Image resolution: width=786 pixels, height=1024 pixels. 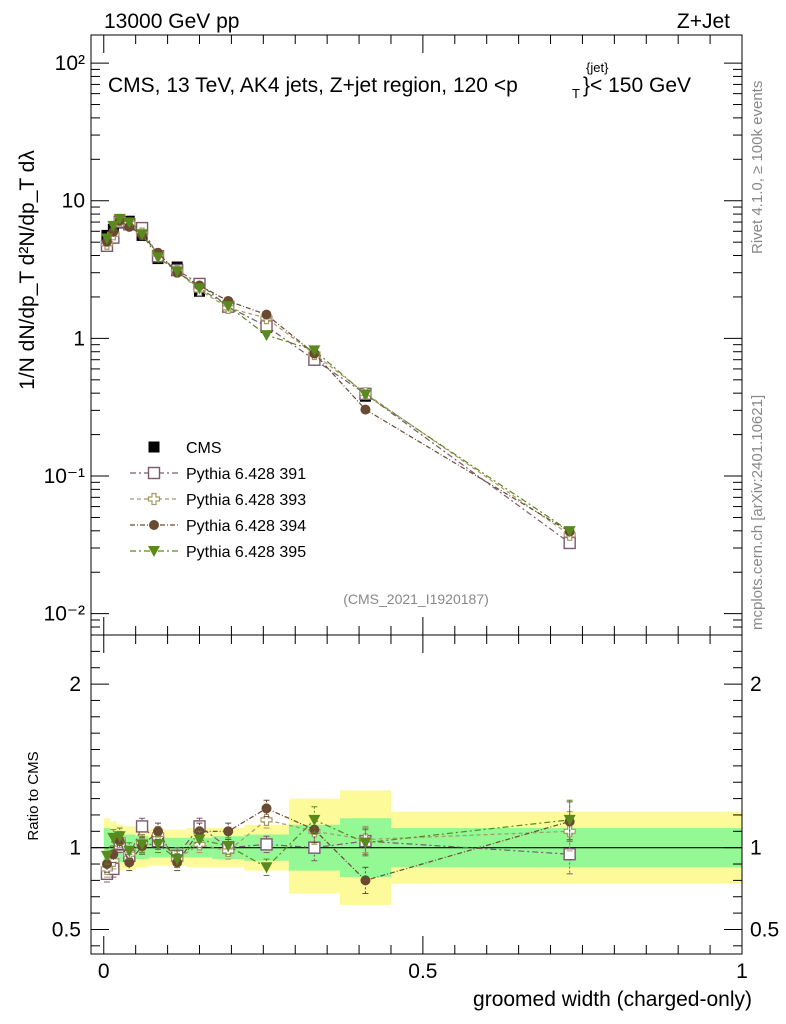 I want to click on side-label-rivet: Rivet 4.1.0, ≥ 100k events, so click(x=757, y=167).